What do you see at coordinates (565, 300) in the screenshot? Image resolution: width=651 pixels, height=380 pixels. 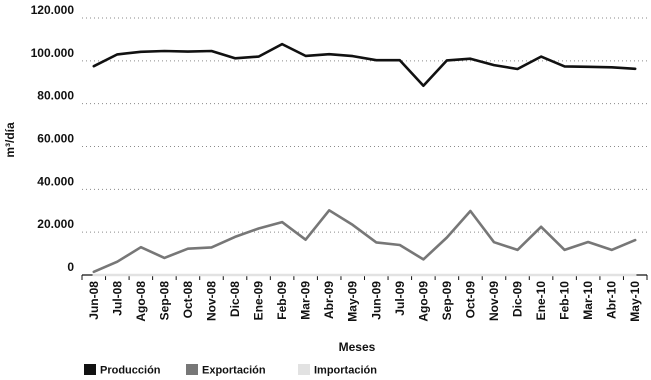 I see `x-tick-label: Feb-10` at bounding box center [565, 300].